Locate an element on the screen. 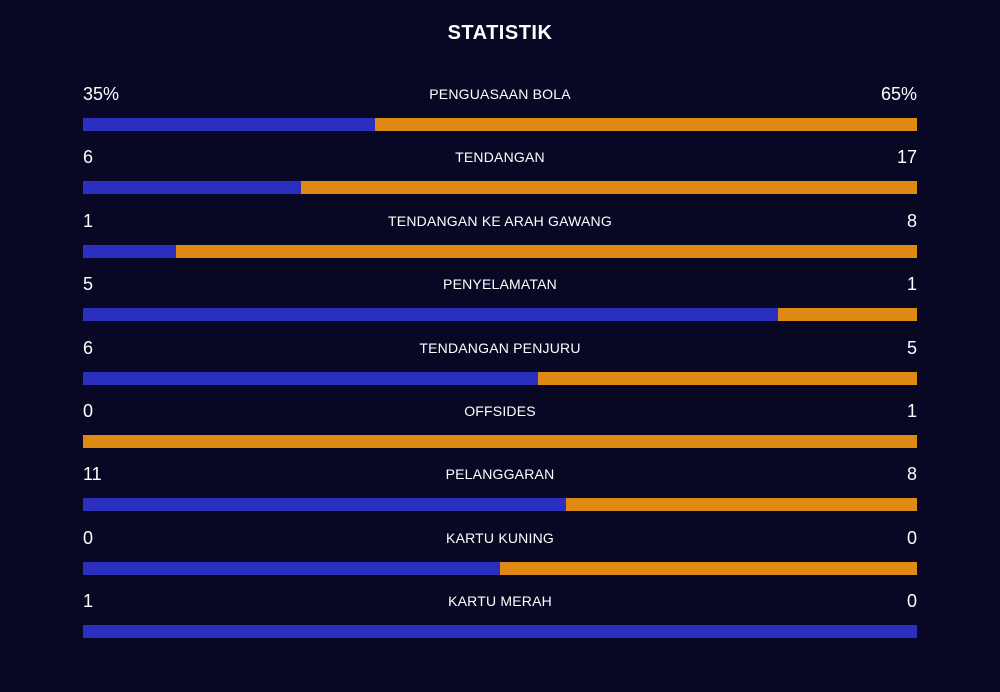 This screenshot has height=692, width=1000. home-value: 35% is located at coordinates (101, 94).